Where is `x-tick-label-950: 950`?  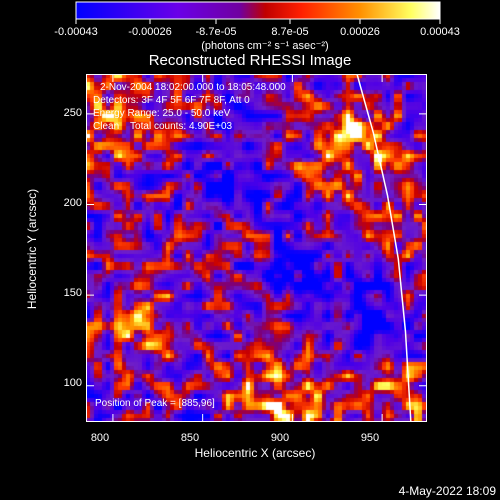 x-tick-label-950: 950 is located at coordinates (370, 438).